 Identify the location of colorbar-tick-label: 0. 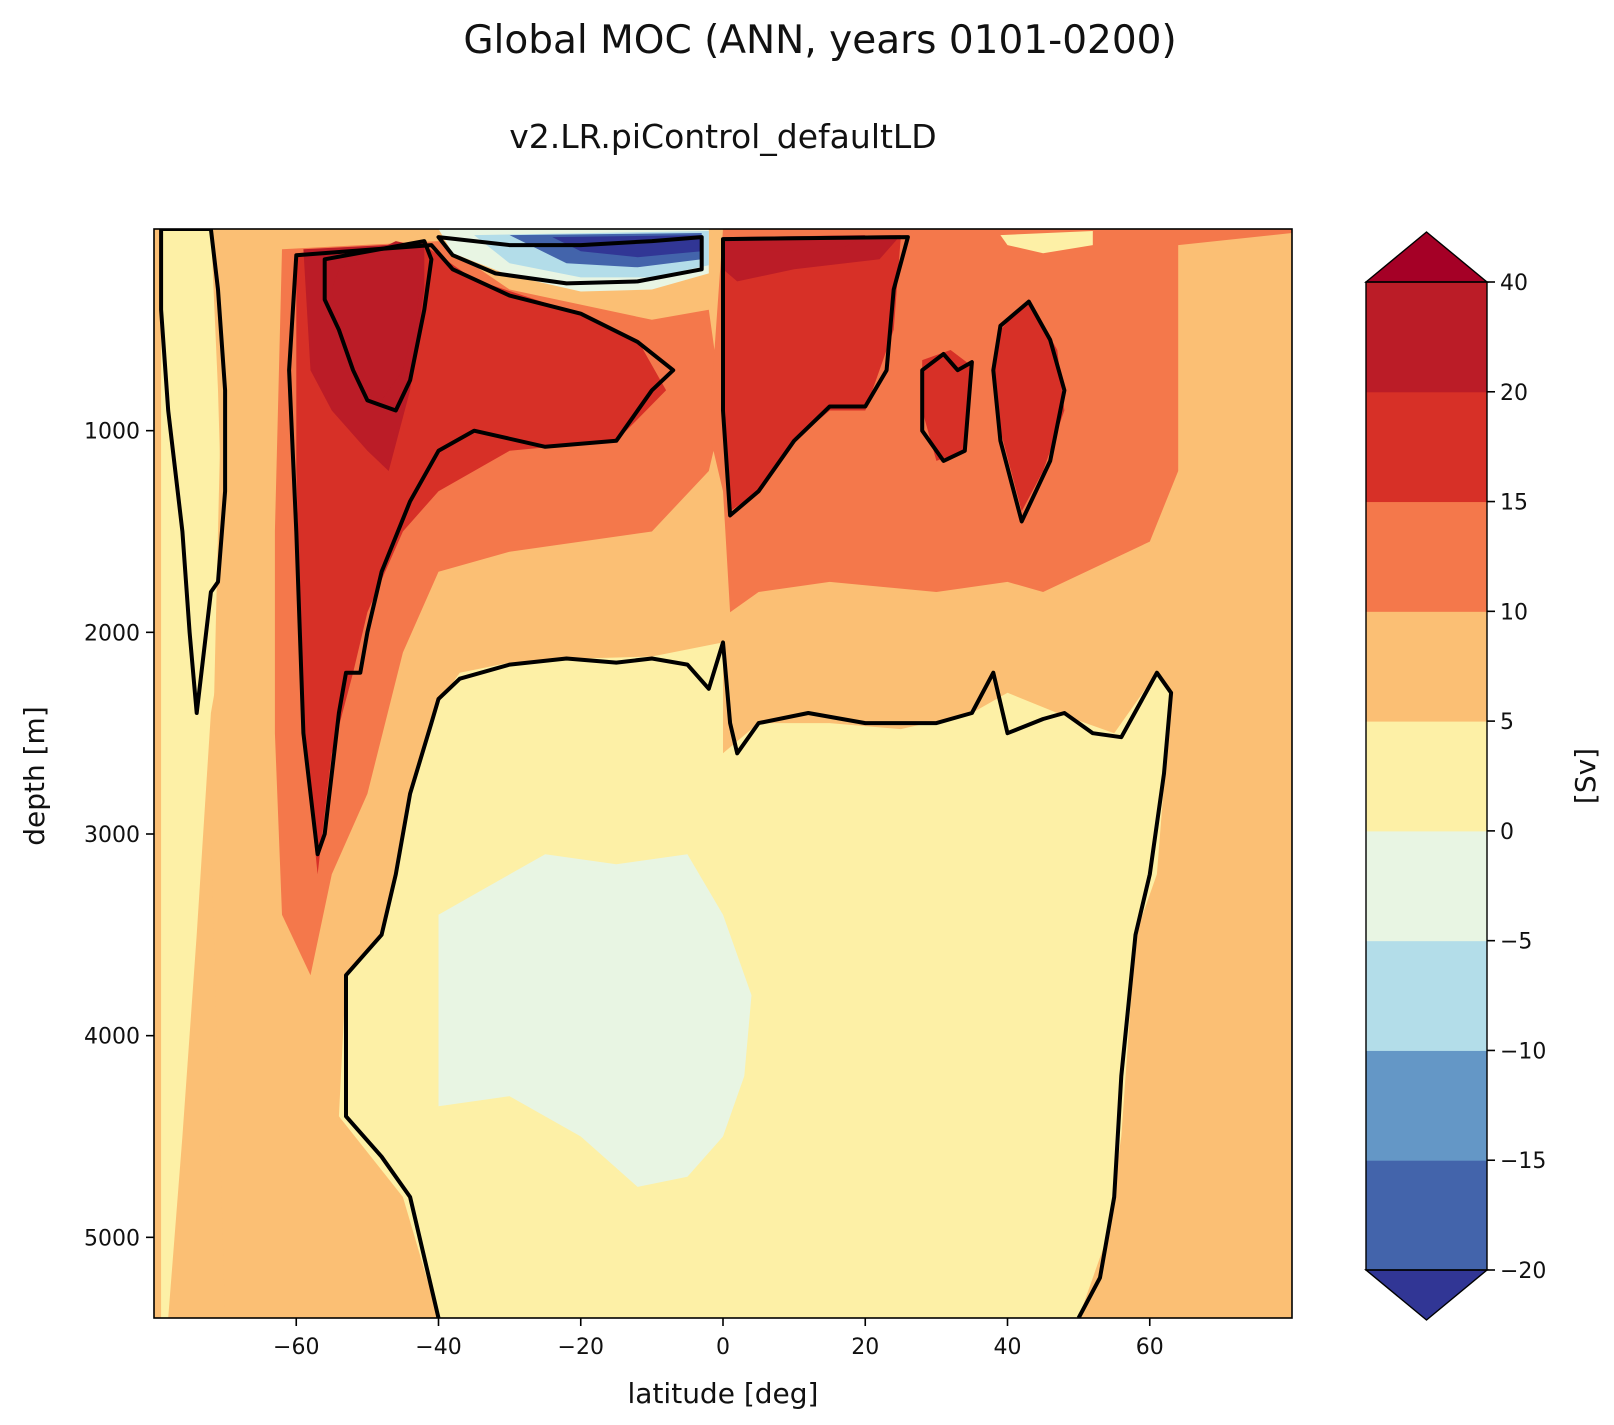
(1507, 832).